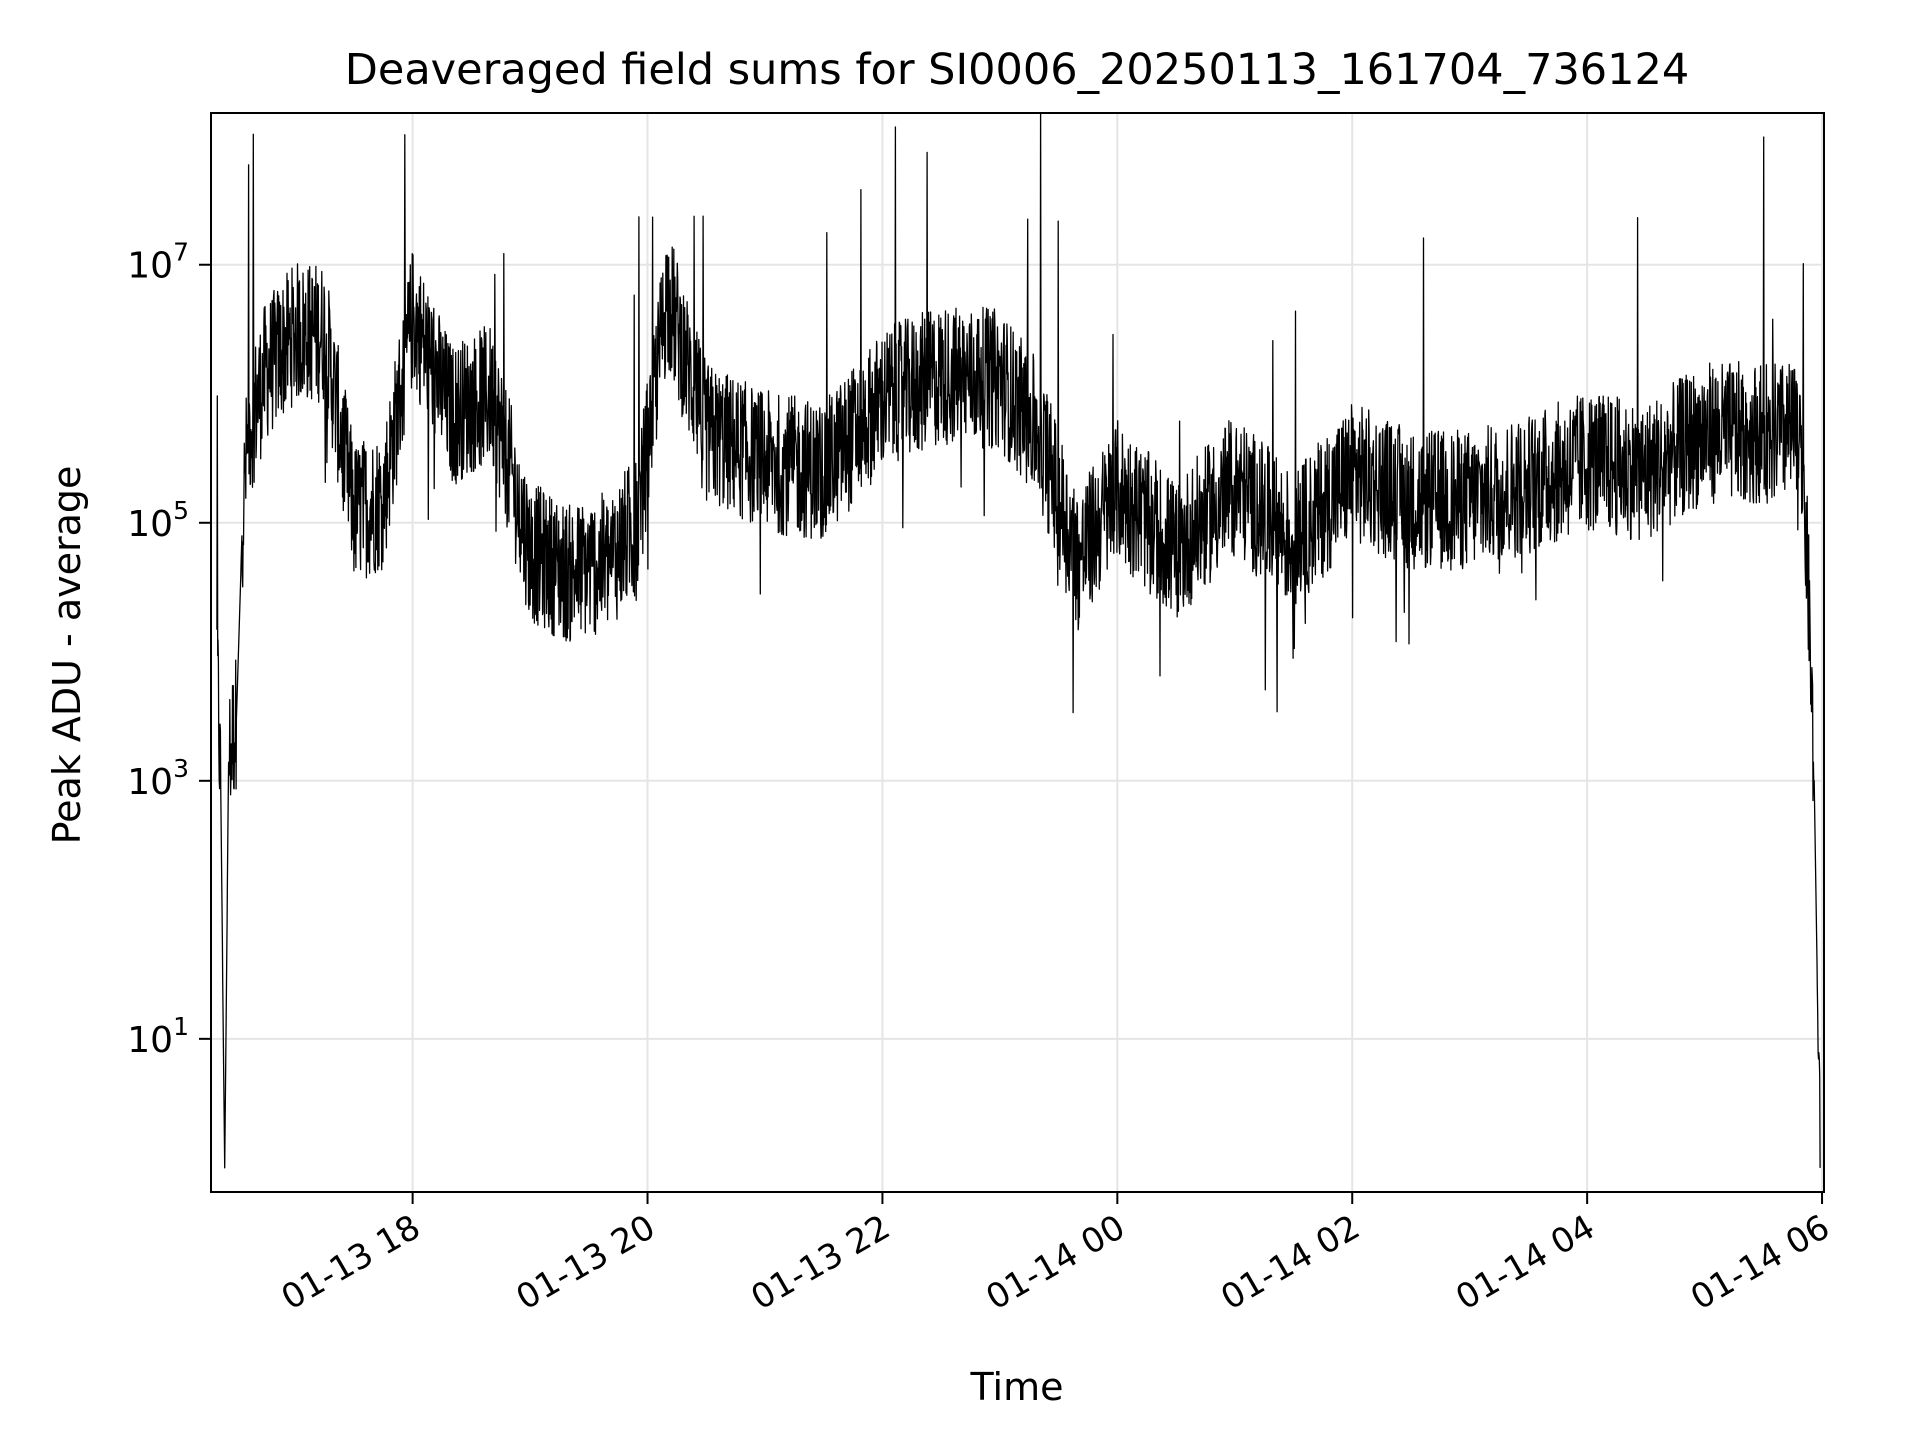  I want to click on y-tick-label: 10⁷, so click(158, 262).